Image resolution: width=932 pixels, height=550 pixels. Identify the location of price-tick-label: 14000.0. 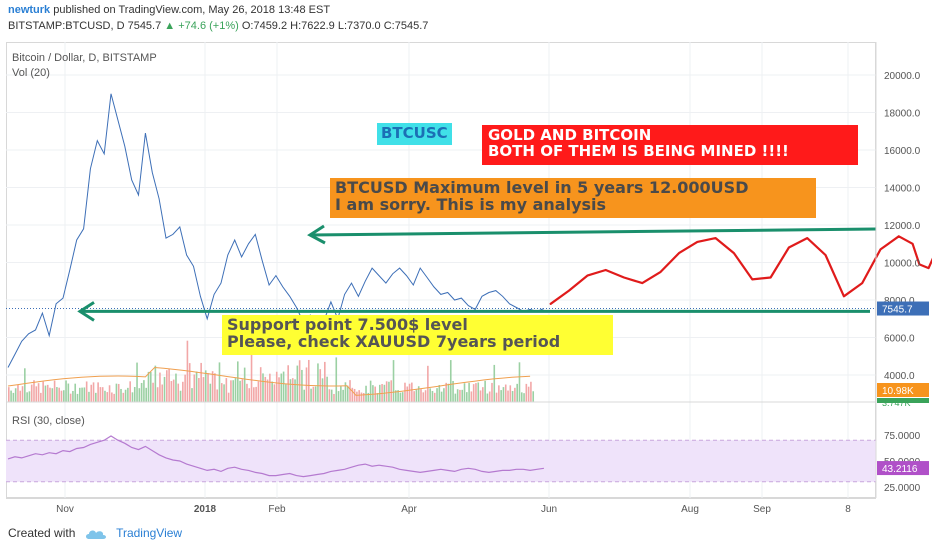
(902, 189).